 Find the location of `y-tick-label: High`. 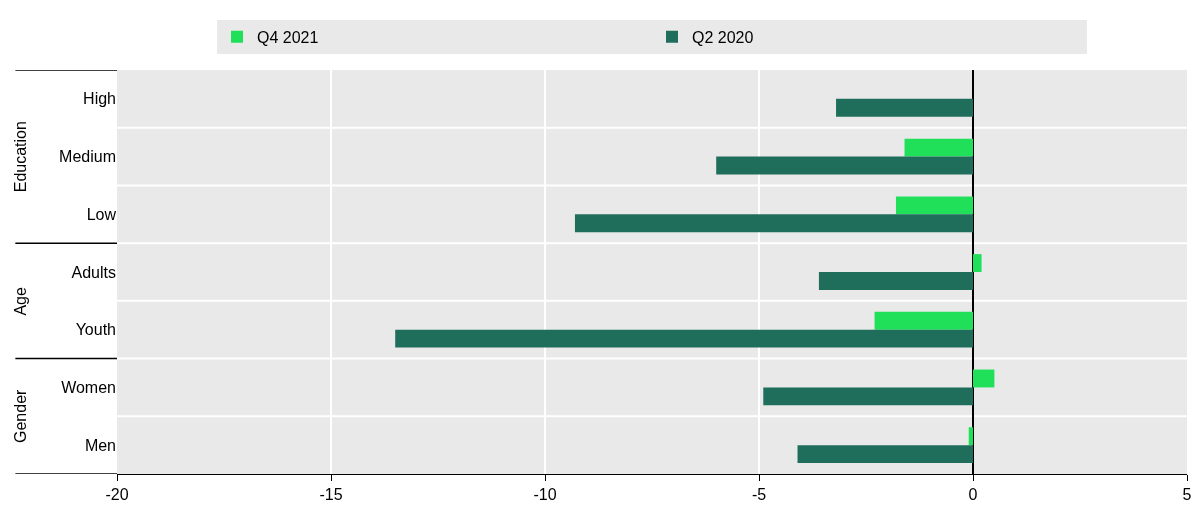

y-tick-label: High is located at coordinates (99, 99).